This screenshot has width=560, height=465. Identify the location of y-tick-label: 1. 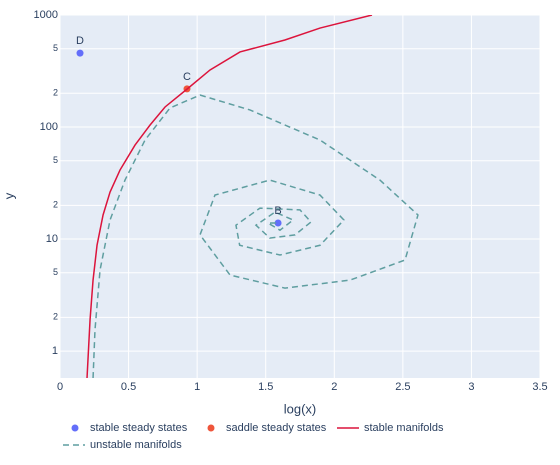
(55, 351).